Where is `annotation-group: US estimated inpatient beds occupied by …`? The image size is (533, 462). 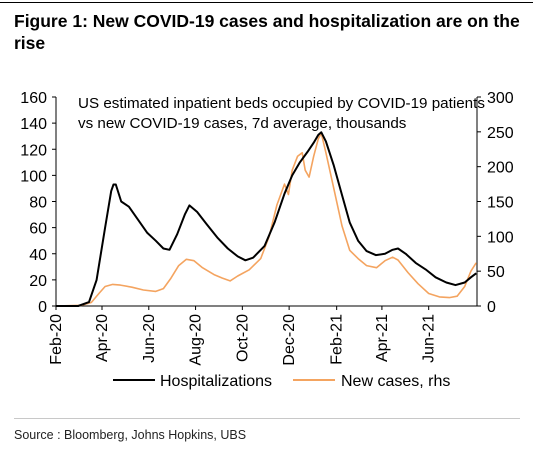
annotation-group: US estimated inpatient beds occupied by … is located at coordinates (281, 113).